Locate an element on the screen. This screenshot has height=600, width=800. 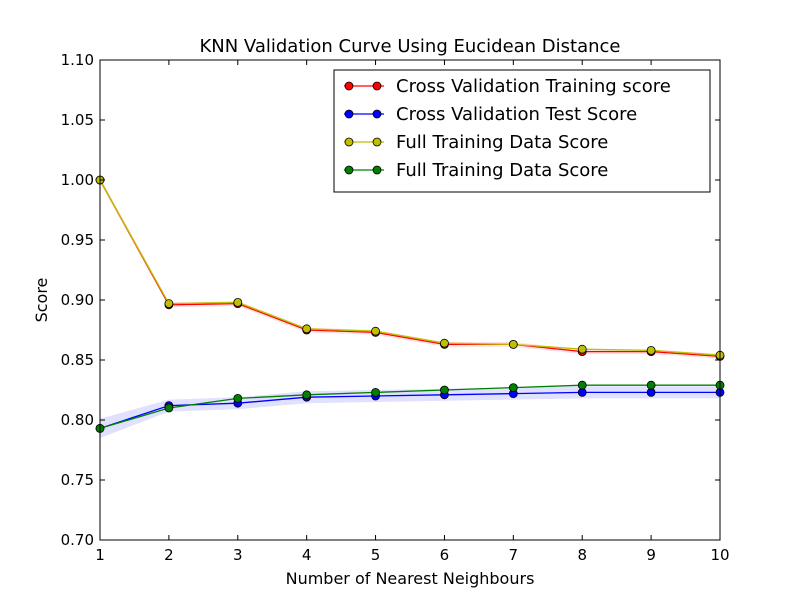
y-tick-label: 0.75 is located at coordinates (77, 480).